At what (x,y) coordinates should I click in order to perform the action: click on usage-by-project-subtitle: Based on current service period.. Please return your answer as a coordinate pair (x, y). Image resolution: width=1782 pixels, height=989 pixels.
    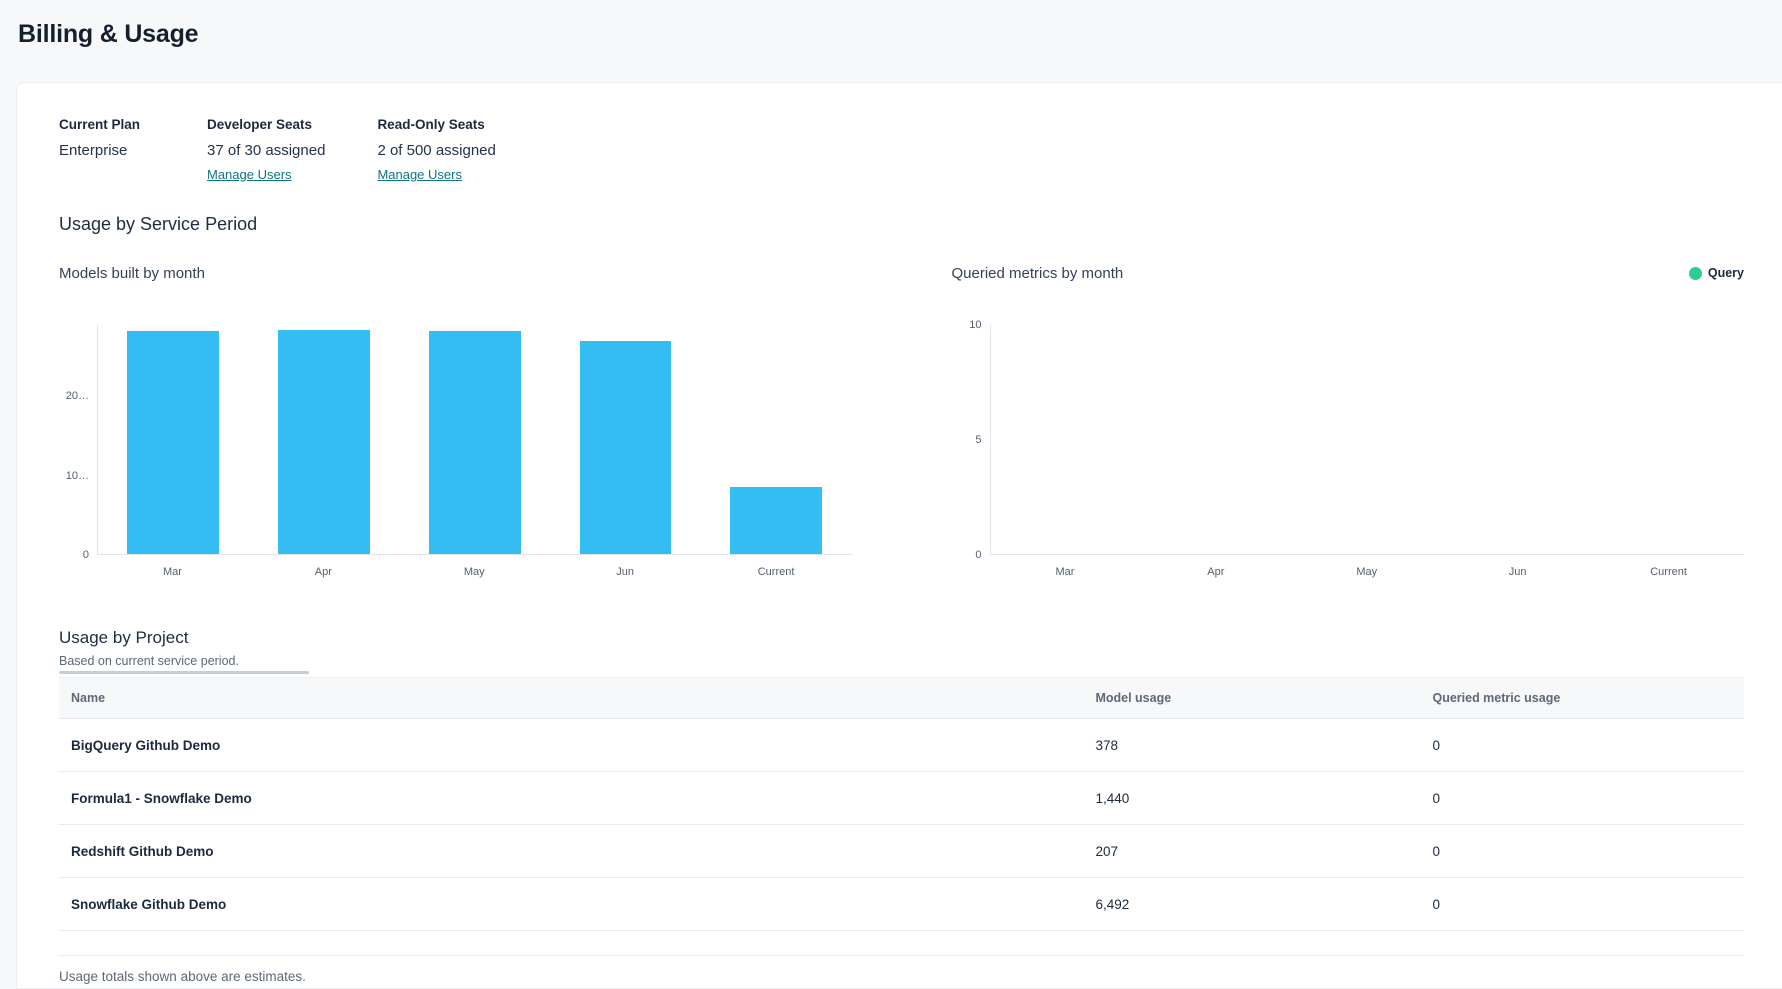
    Looking at the image, I should click on (149, 661).